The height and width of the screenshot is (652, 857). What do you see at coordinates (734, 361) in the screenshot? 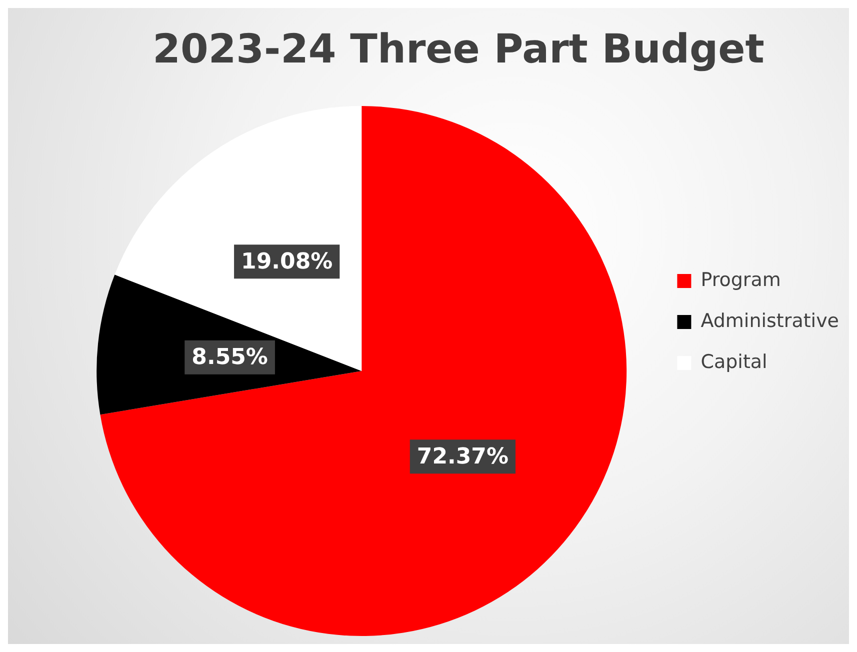
I see `legend-label: Capital` at bounding box center [734, 361].